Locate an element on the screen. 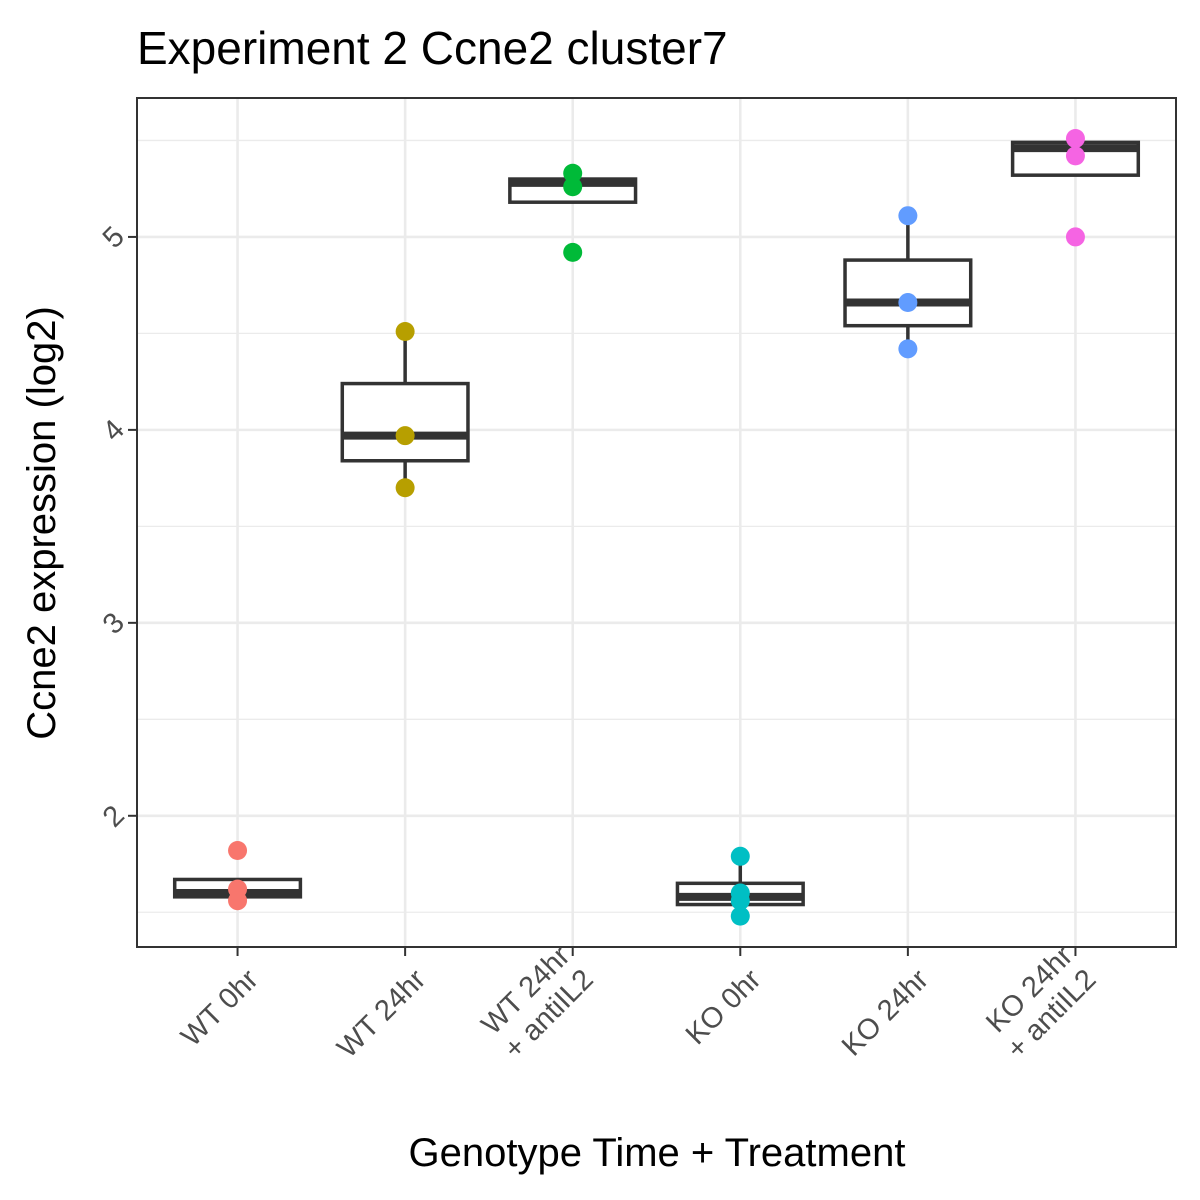 This screenshot has height=1200, width=1200. x-tick-label: WT 24hr is located at coordinates (381, 1013).